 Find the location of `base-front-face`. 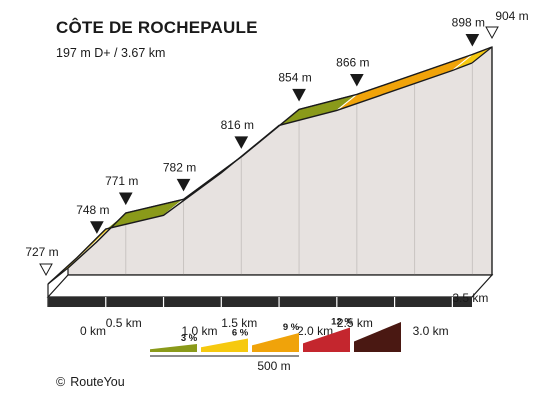

base-front-face is located at coordinates (260, 302).